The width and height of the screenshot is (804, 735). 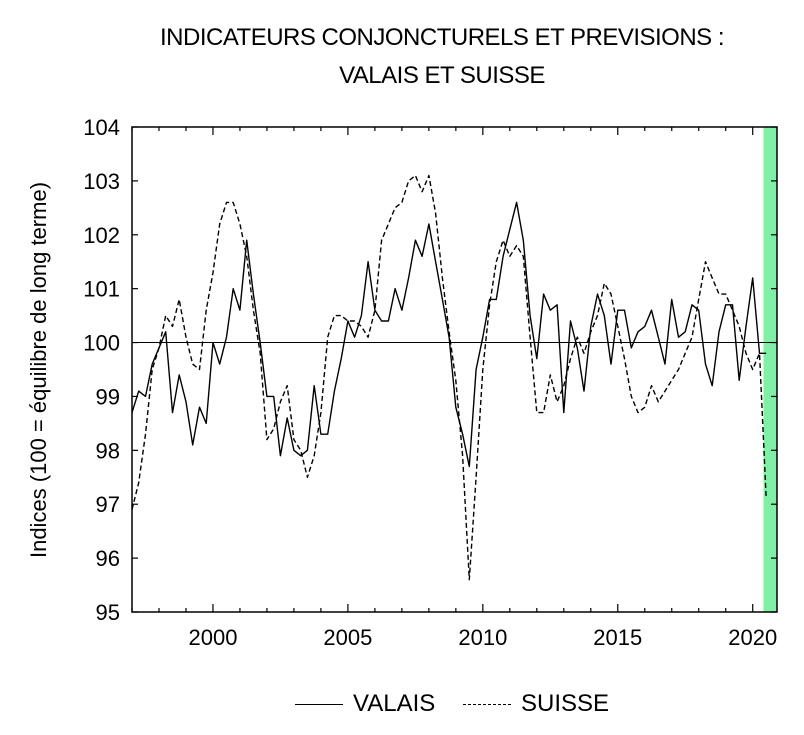 I want to click on y-tick-label: 100, so click(x=101, y=343).